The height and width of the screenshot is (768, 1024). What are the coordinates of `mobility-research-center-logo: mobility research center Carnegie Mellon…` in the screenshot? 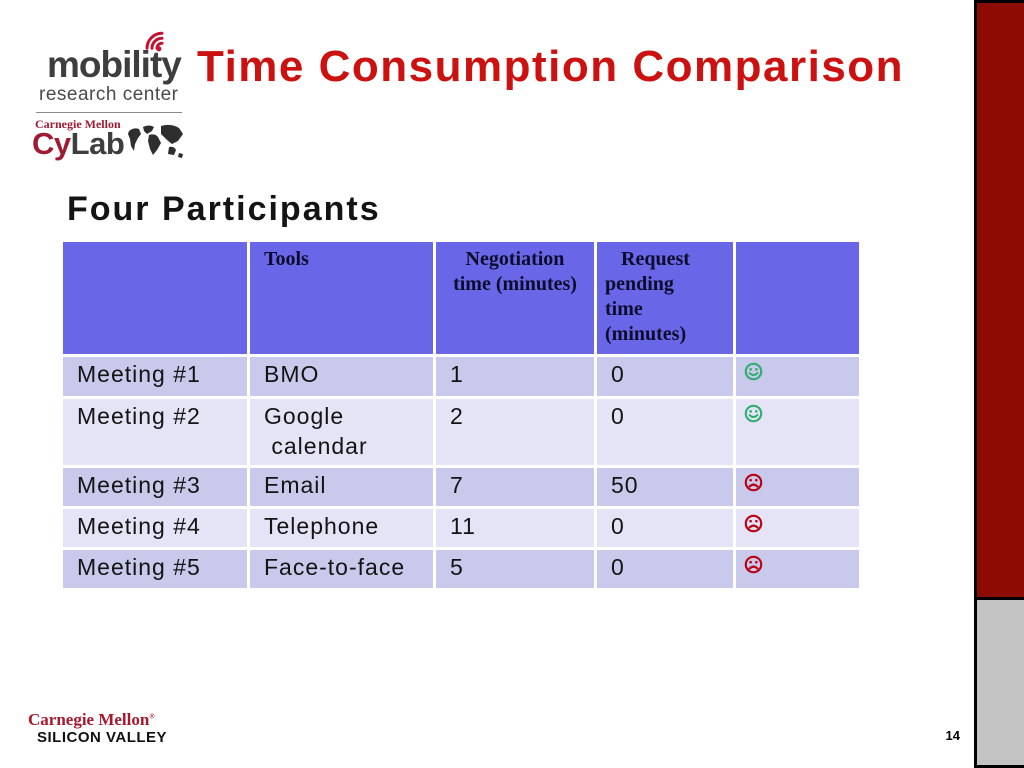 It's located at (115, 92).